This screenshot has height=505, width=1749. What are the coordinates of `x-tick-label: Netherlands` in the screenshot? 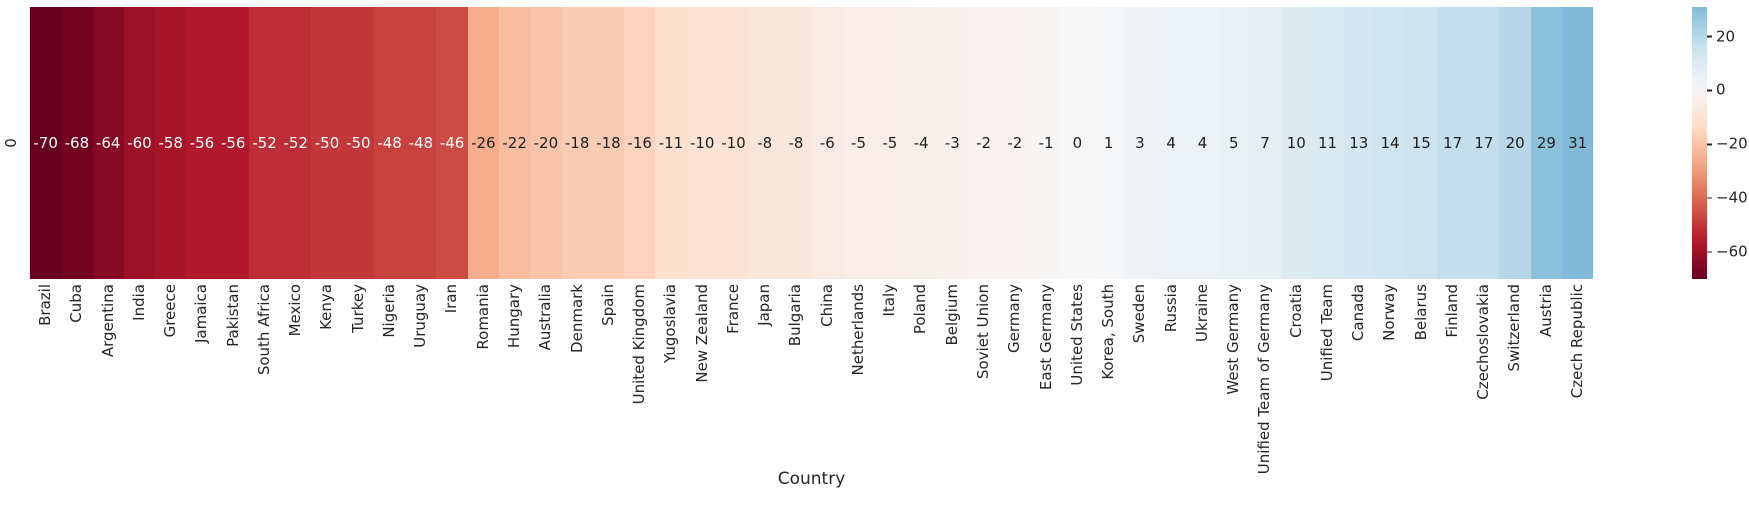 It's located at (857, 330).